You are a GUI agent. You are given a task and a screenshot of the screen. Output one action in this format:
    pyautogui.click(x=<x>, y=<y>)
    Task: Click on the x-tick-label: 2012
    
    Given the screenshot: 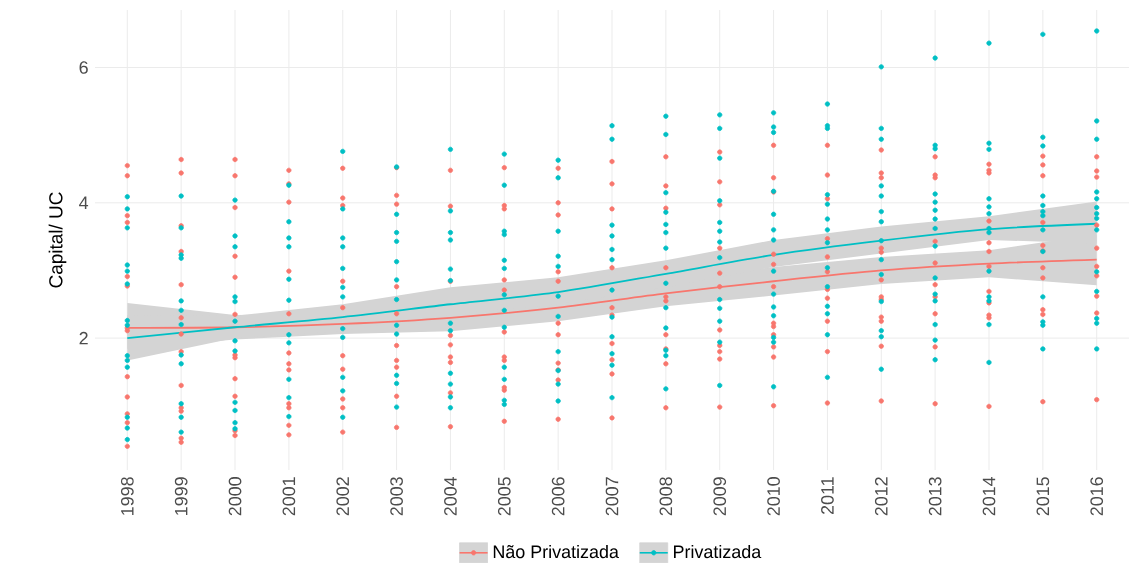 What is the action you would take?
    pyautogui.click(x=881, y=496)
    